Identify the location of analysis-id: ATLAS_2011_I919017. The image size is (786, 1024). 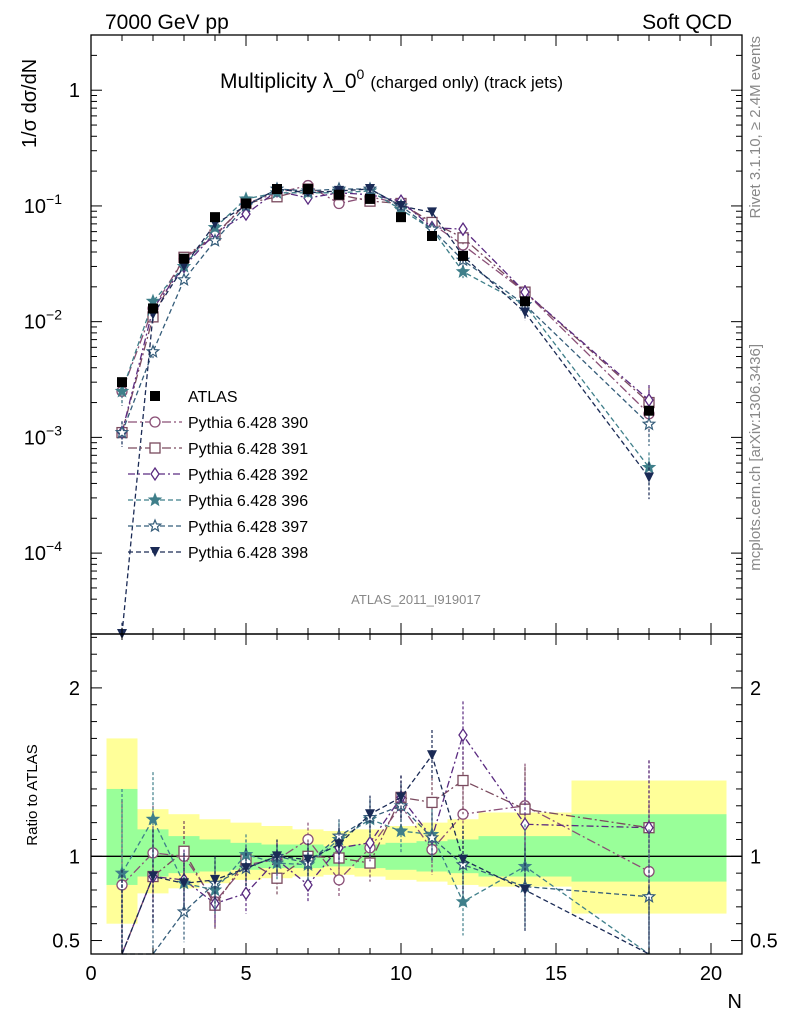
(416, 599).